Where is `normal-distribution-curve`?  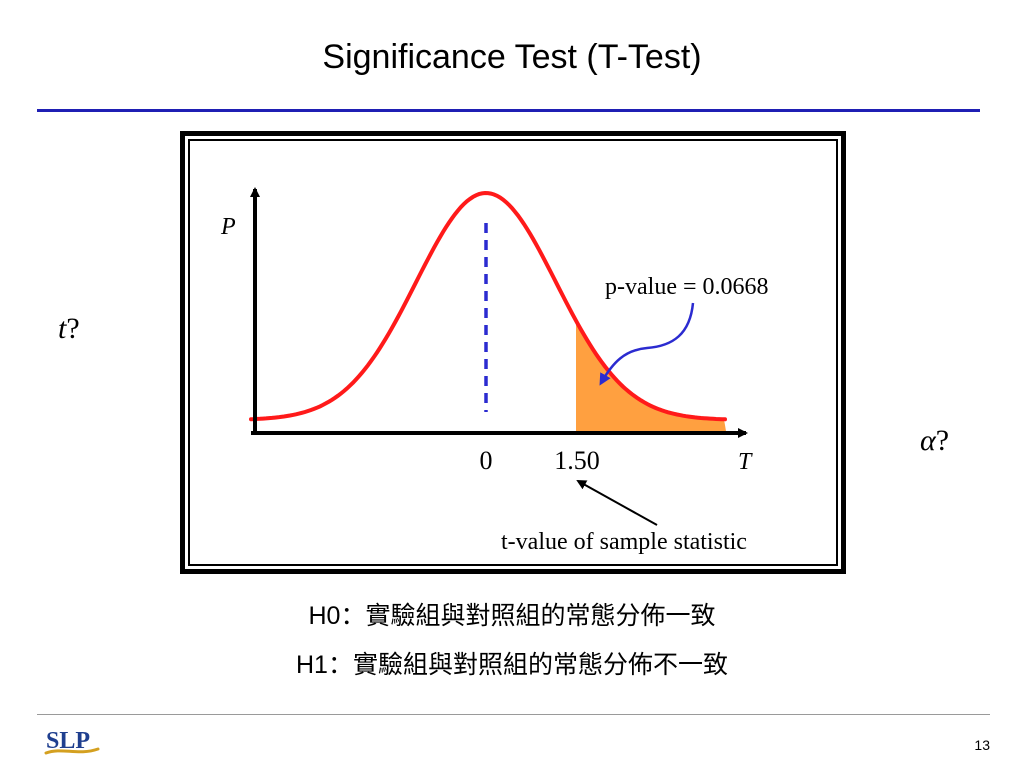 normal-distribution-curve is located at coordinates (488, 306).